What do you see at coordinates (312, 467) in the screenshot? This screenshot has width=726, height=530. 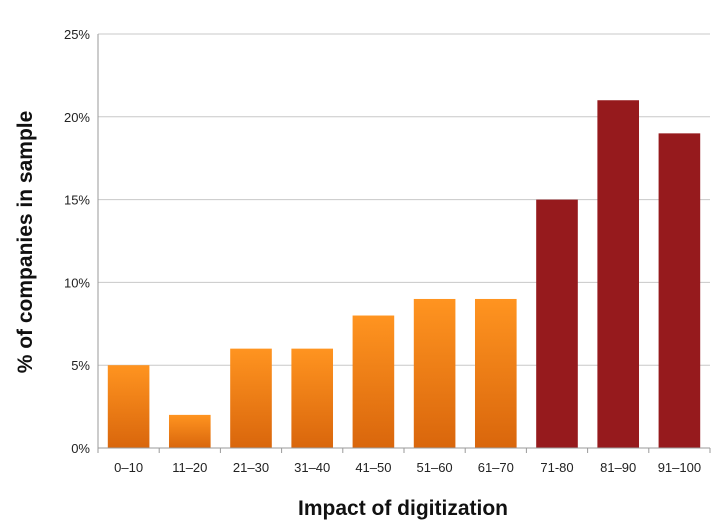 I see `x-tick-label: 31–40` at bounding box center [312, 467].